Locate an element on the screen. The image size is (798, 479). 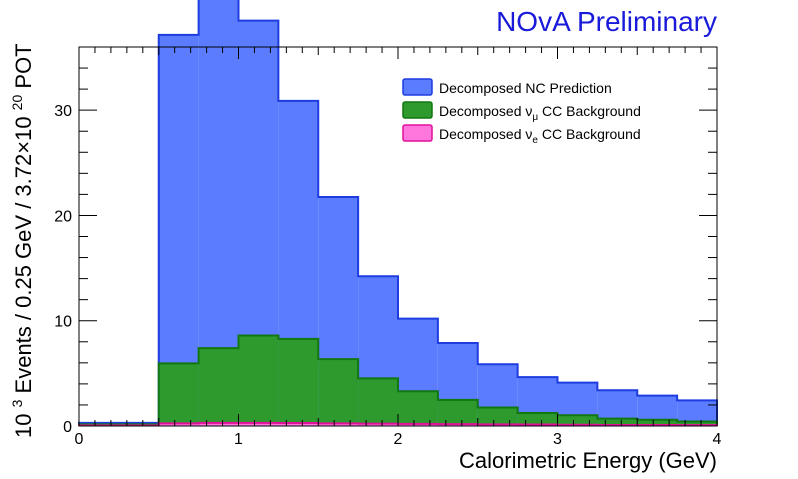
legend-label: Decomposed νμ CC Background is located at coordinates (540, 113).